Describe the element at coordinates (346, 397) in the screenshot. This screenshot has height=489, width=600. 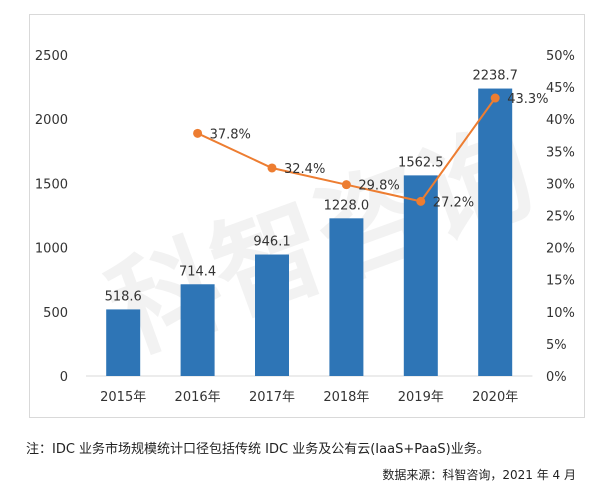
I see `x-tick-label: 2018年` at that location.